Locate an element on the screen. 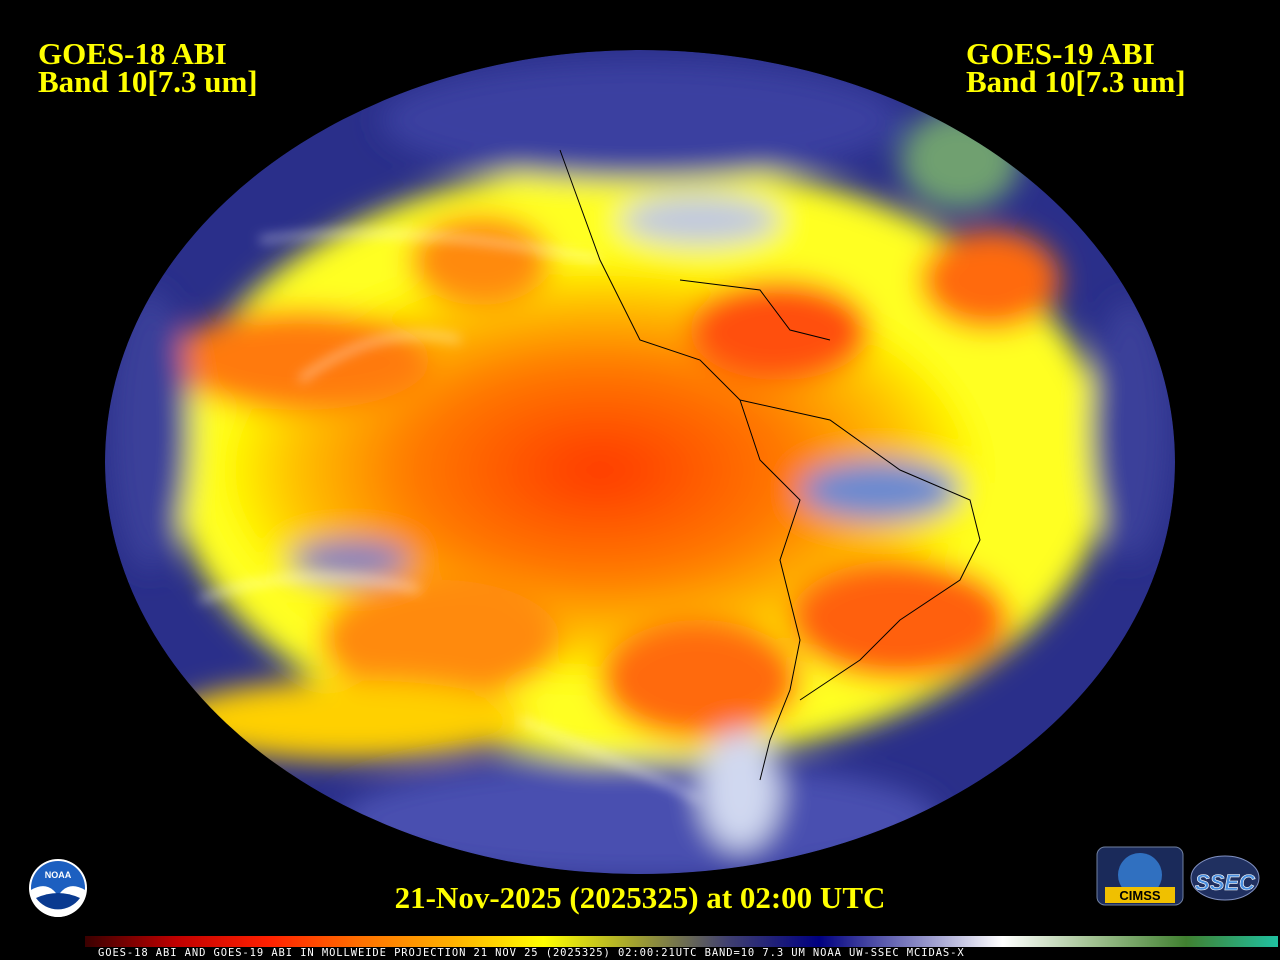 This screenshot has width=1280, height=960. left-satellite-title: GOES-18 ABI Band 10[7.3 um] is located at coordinates (148, 67).